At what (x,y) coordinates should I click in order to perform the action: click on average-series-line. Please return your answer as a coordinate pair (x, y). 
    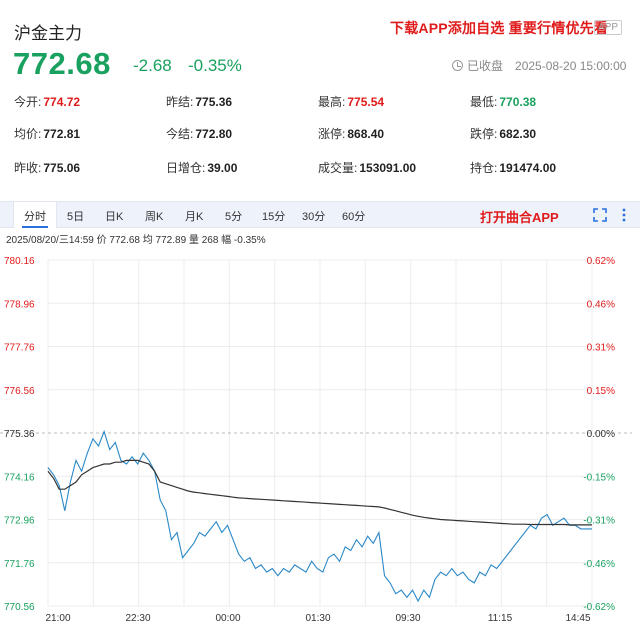
    Looking at the image, I should click on (319, 492).